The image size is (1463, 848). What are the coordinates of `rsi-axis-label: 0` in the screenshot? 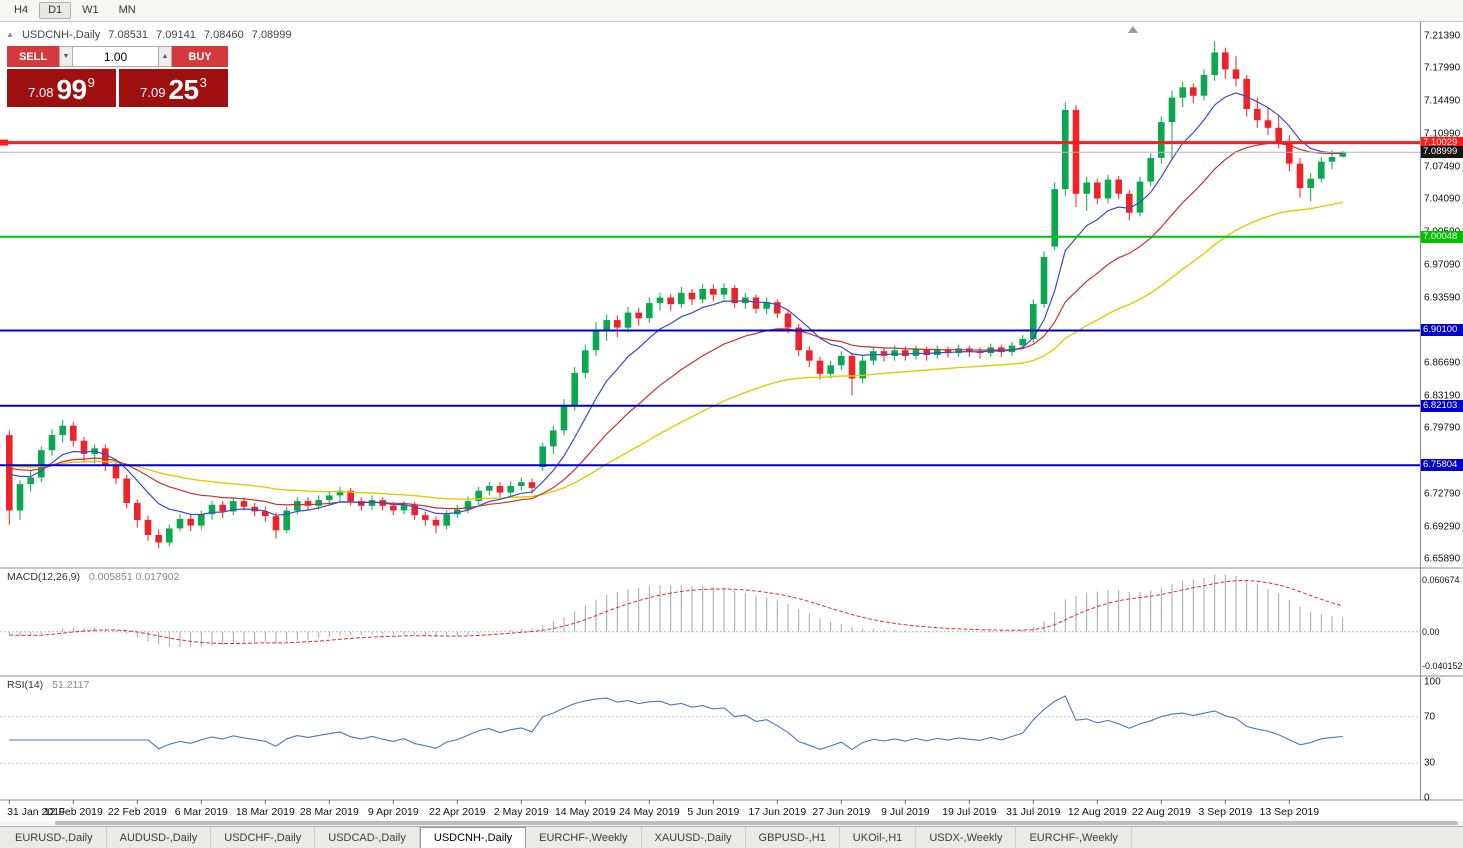 It's located at (1427, 798).